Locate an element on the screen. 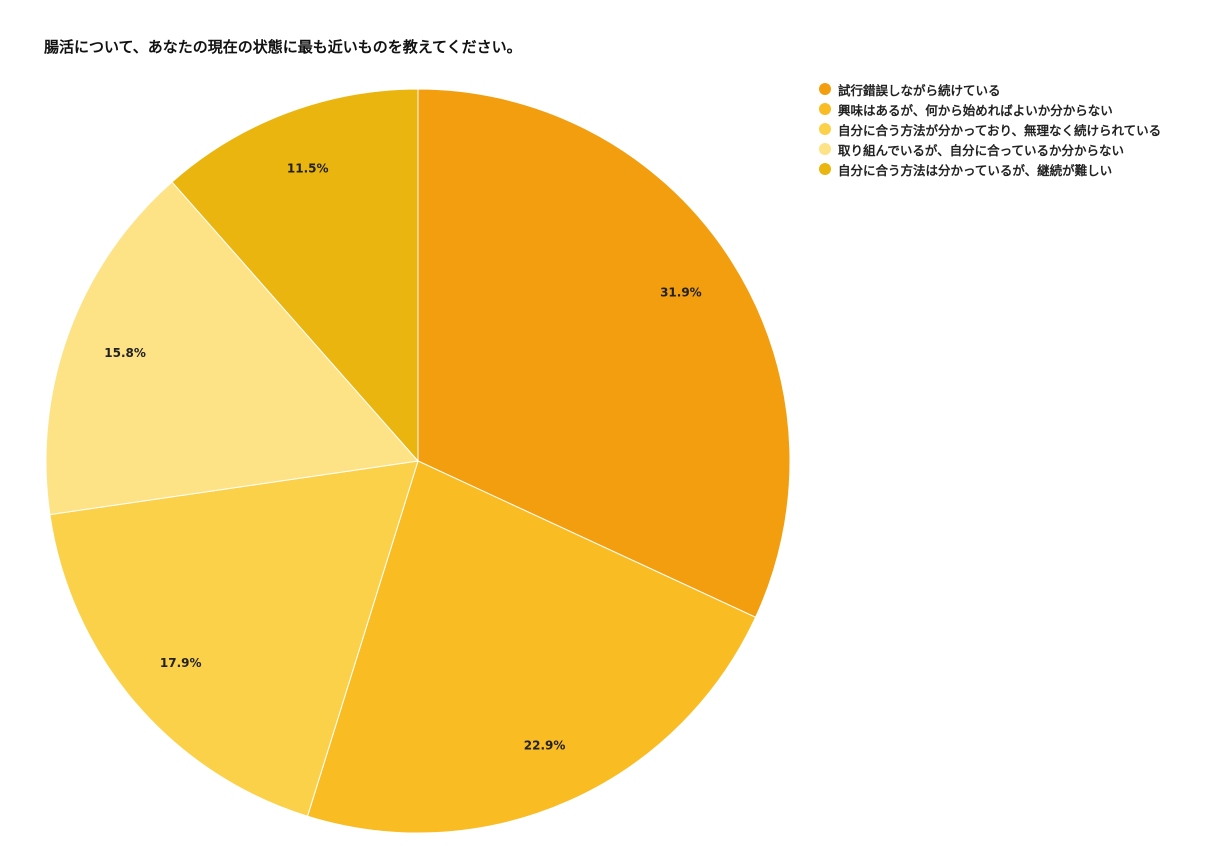 This screenshot has height=866, width=1232. legend-item-5: 自分に合う方法は分かっているが、継続が難しい is located at coordinates (990, 169).